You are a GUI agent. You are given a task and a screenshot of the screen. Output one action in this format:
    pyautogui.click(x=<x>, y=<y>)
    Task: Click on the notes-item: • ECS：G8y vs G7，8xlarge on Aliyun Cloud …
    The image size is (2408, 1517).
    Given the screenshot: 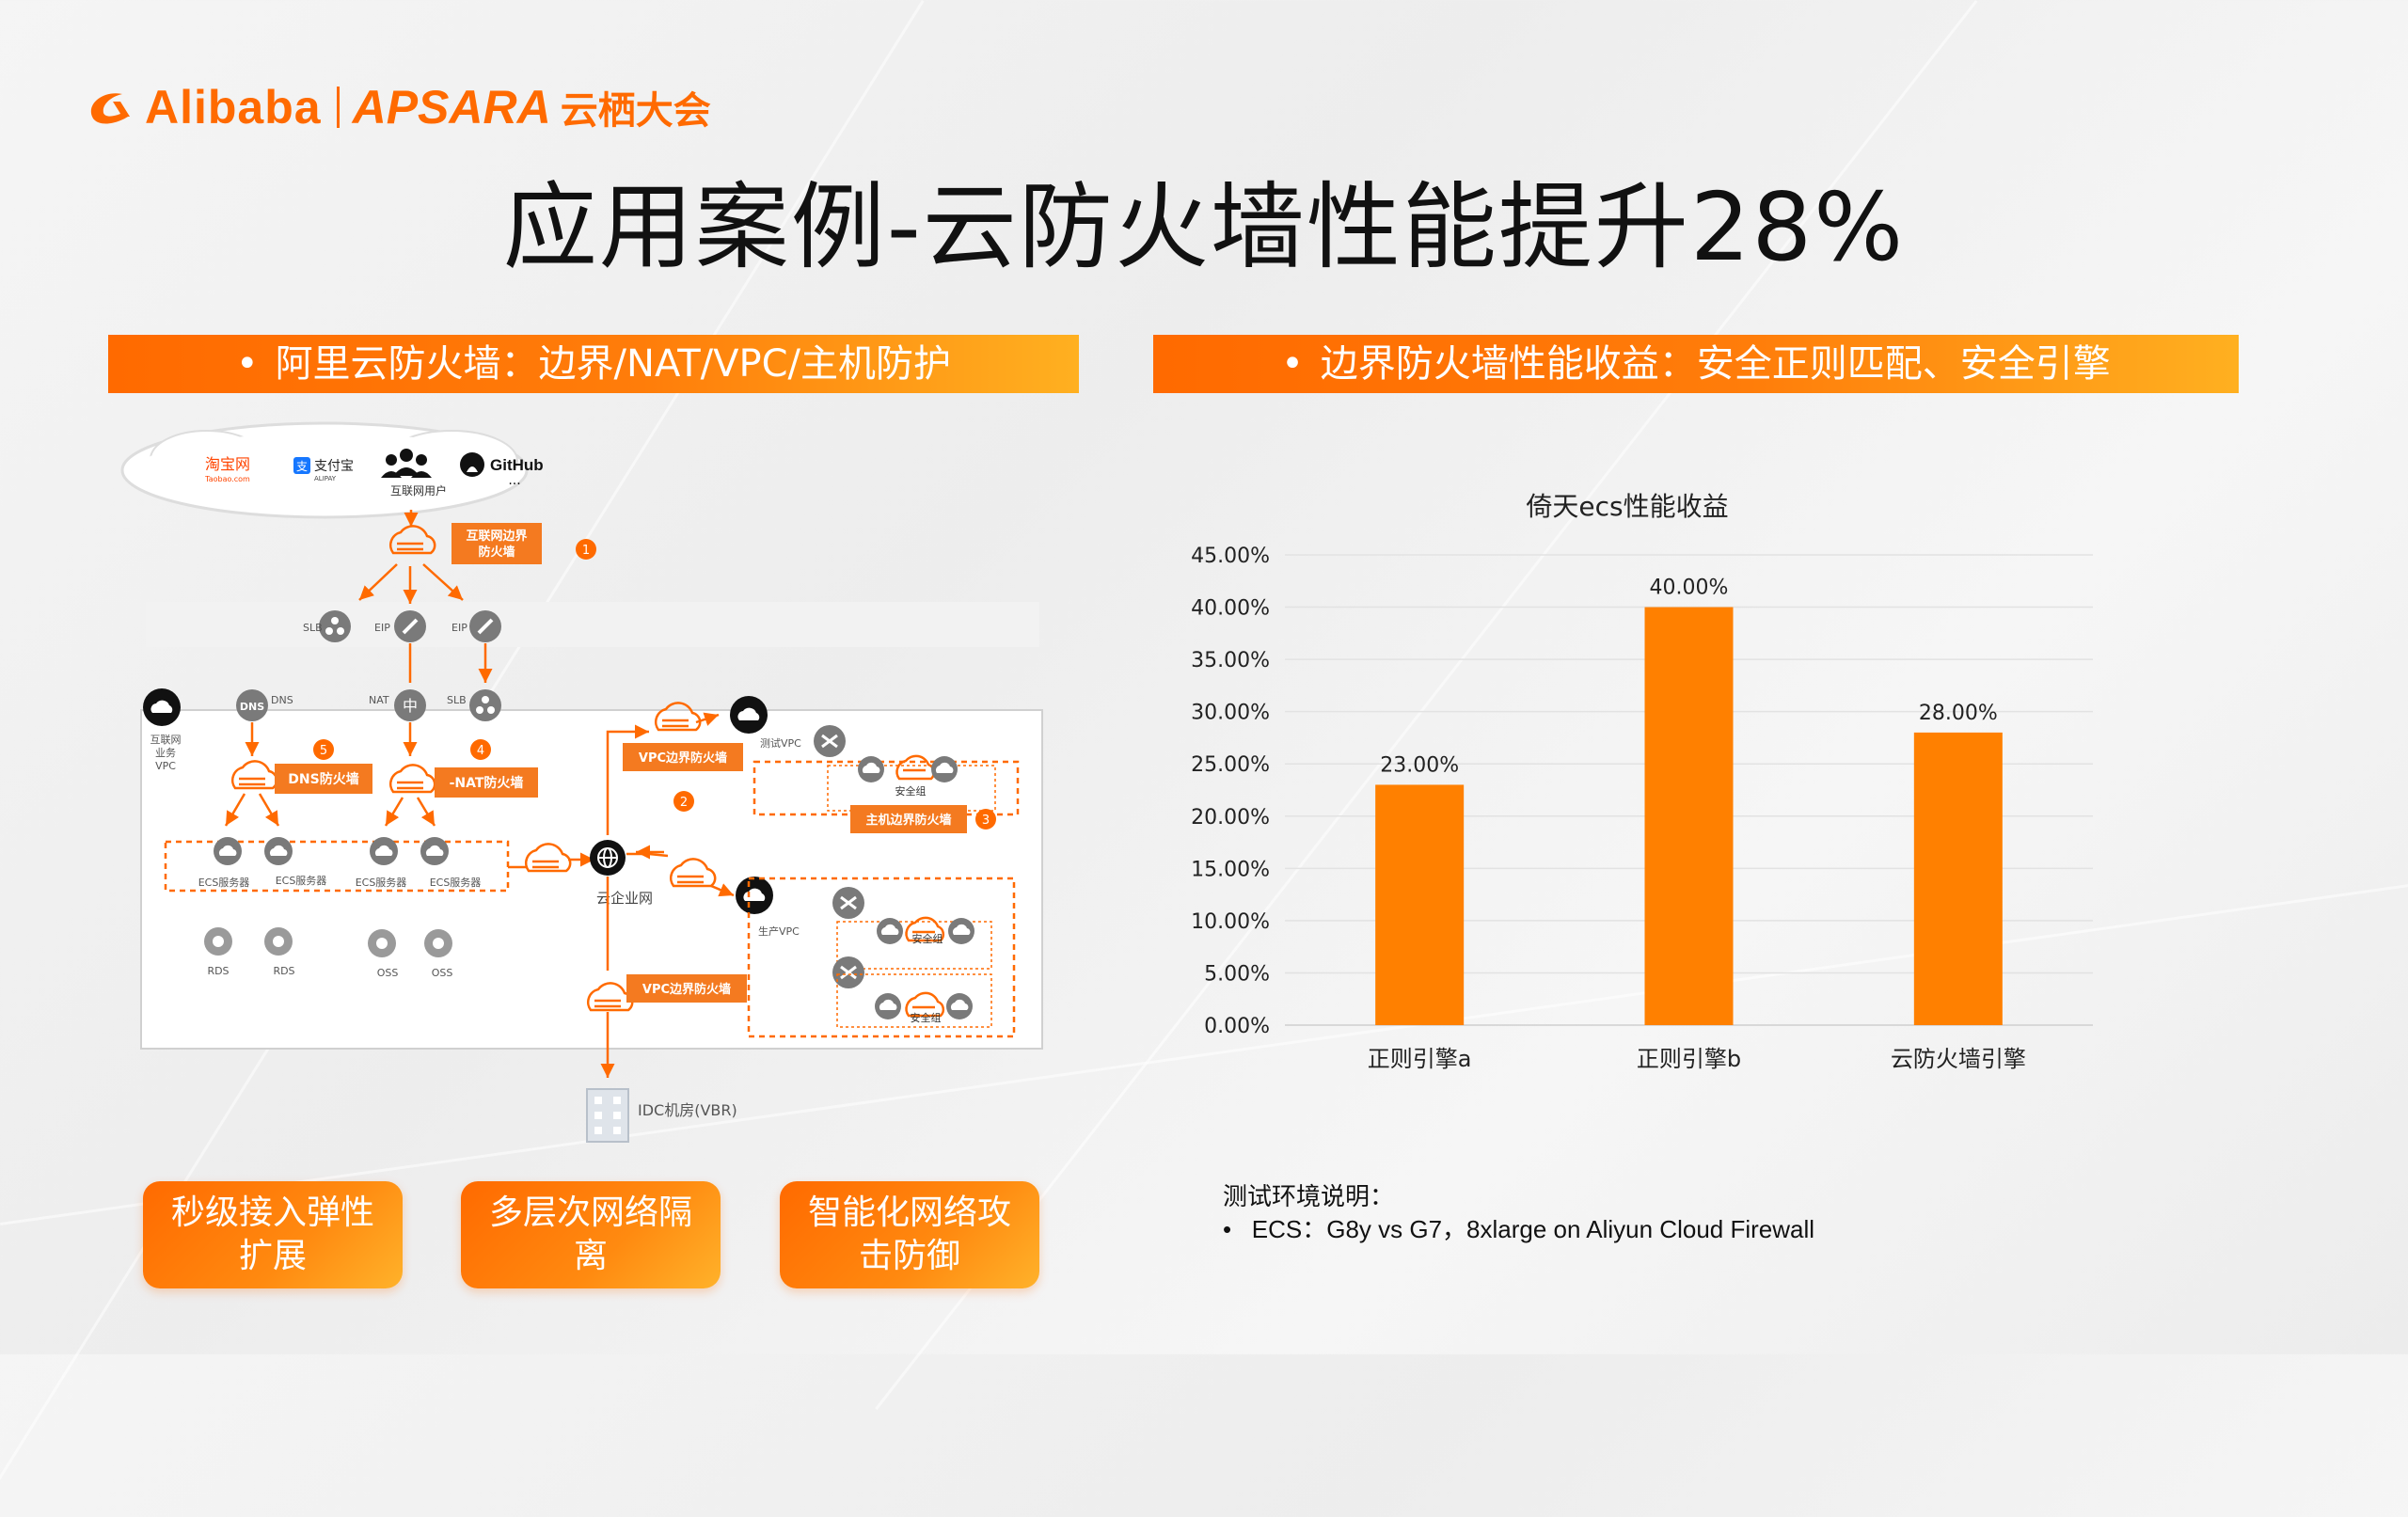 What is the action you would take?
    pyautogui.click(x=1519, y=1229)
    